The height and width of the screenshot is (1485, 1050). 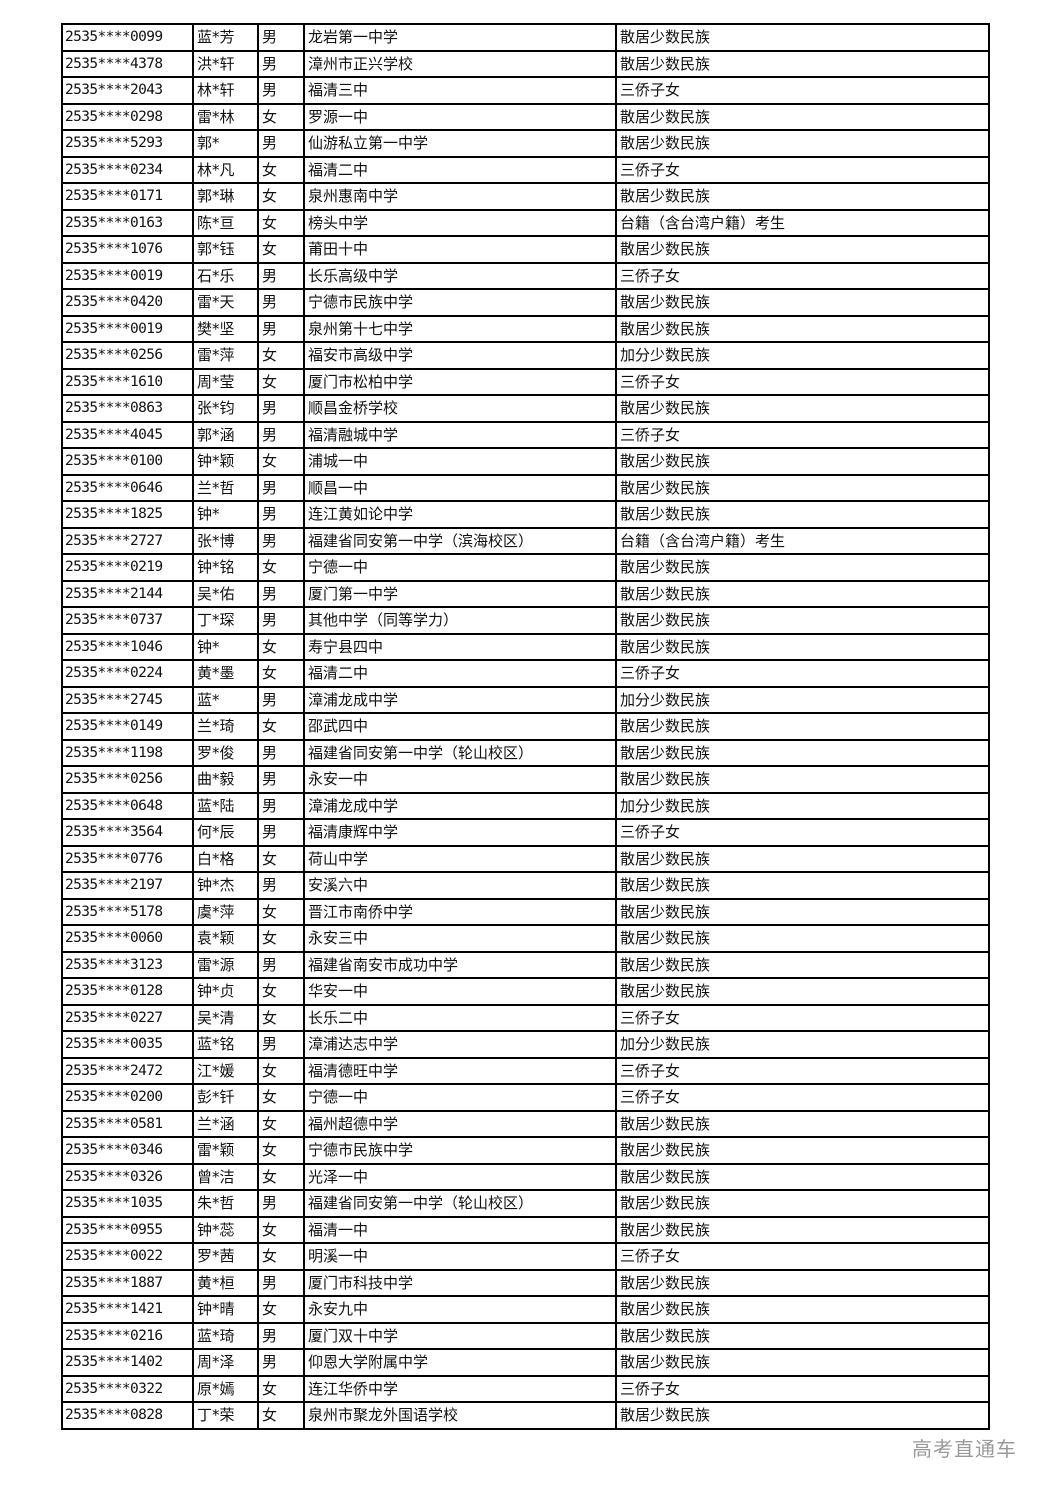 I want to click on school-cell: 永安九中, so click(x=460, y=1309).